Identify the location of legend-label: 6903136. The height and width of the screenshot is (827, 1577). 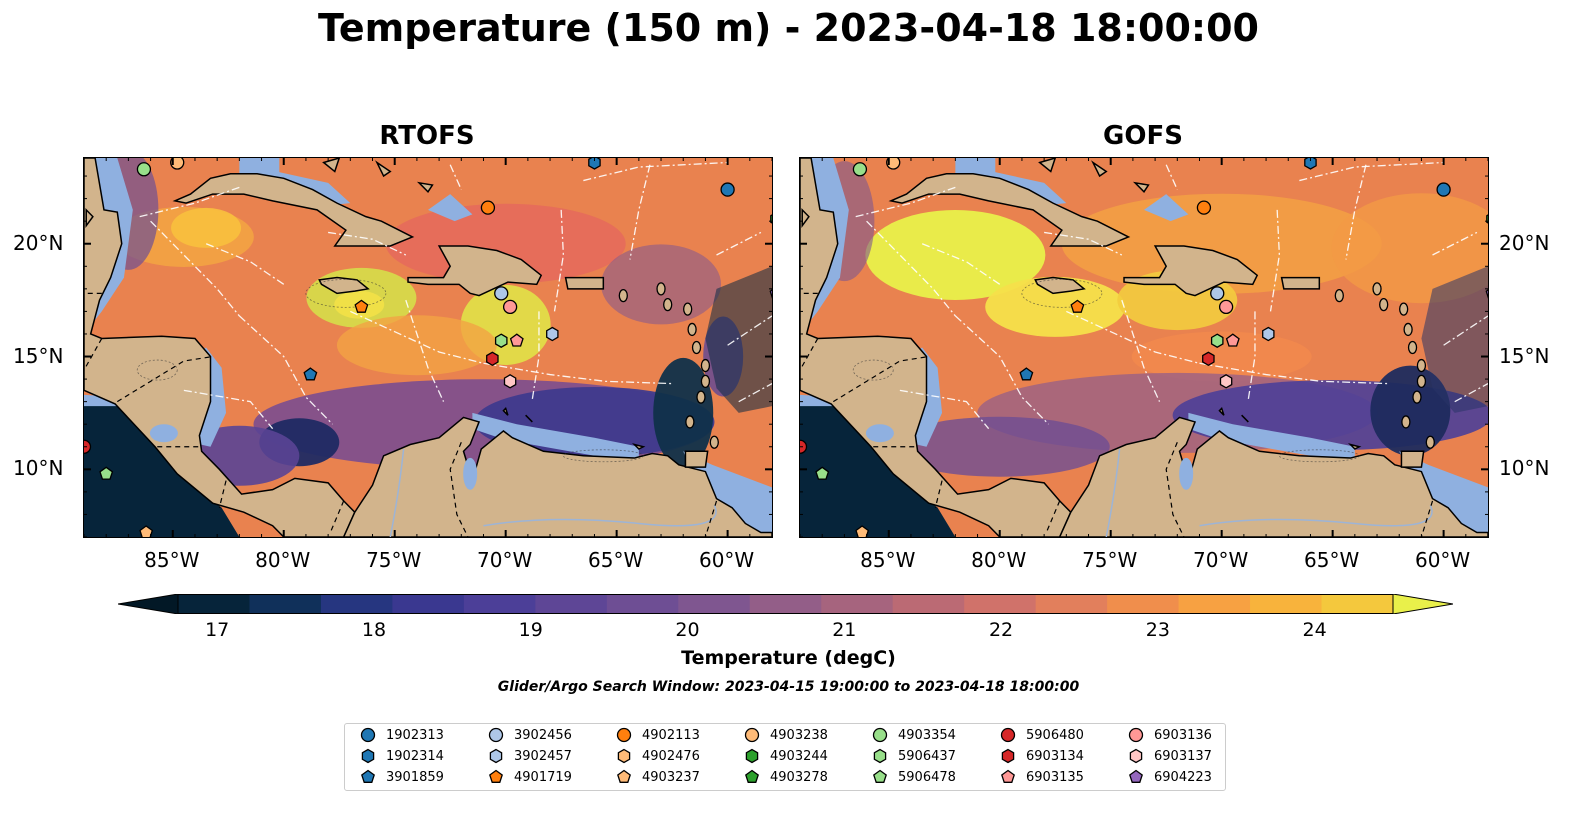
(1183, 735).